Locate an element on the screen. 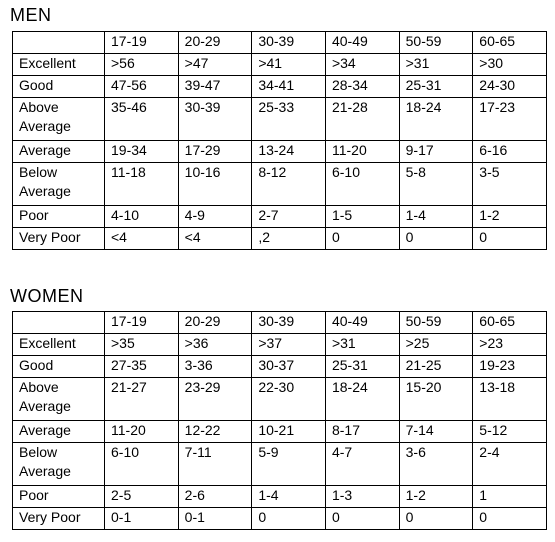 The width and height of the screenshot is (555, 542). table-cell: 4-10 is located at coordinates (141, 216).